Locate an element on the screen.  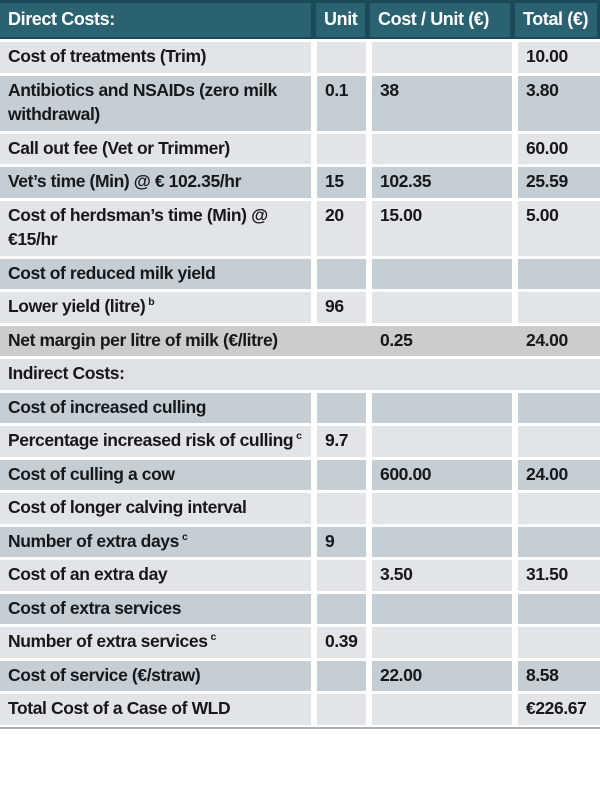
cost-per-unit-cell: 3.50 is located at coordinates (442, 575).